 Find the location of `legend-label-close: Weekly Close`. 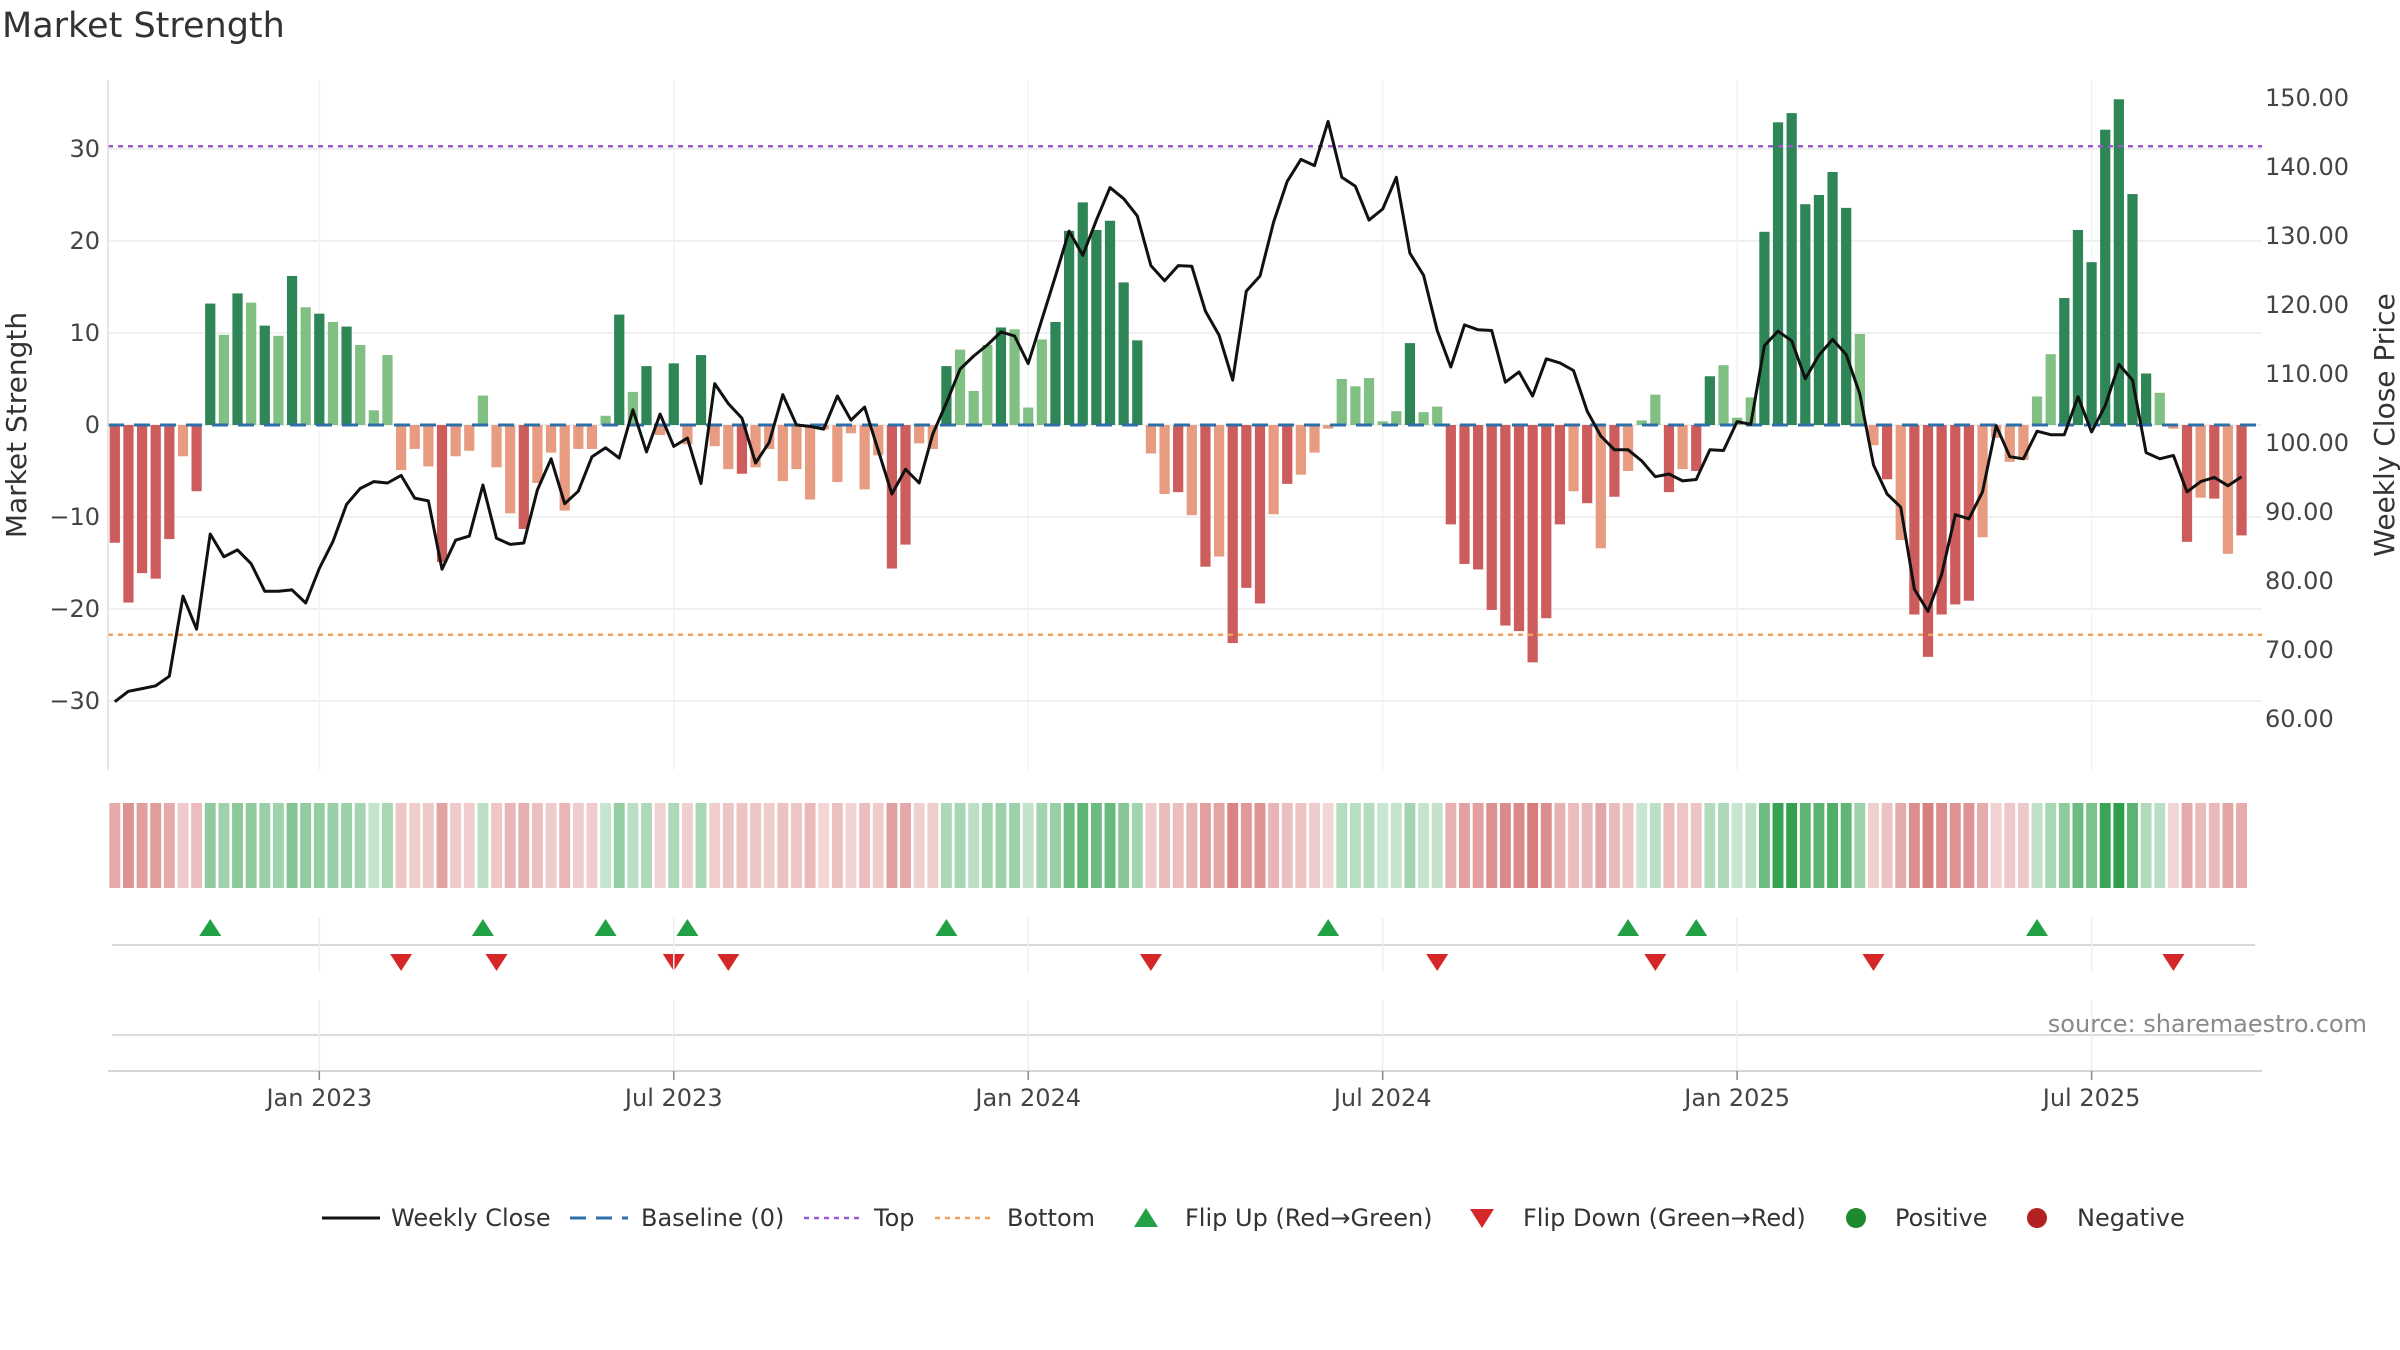

legend-label-close: Weekly Close is located at coordinates (471, 1218).